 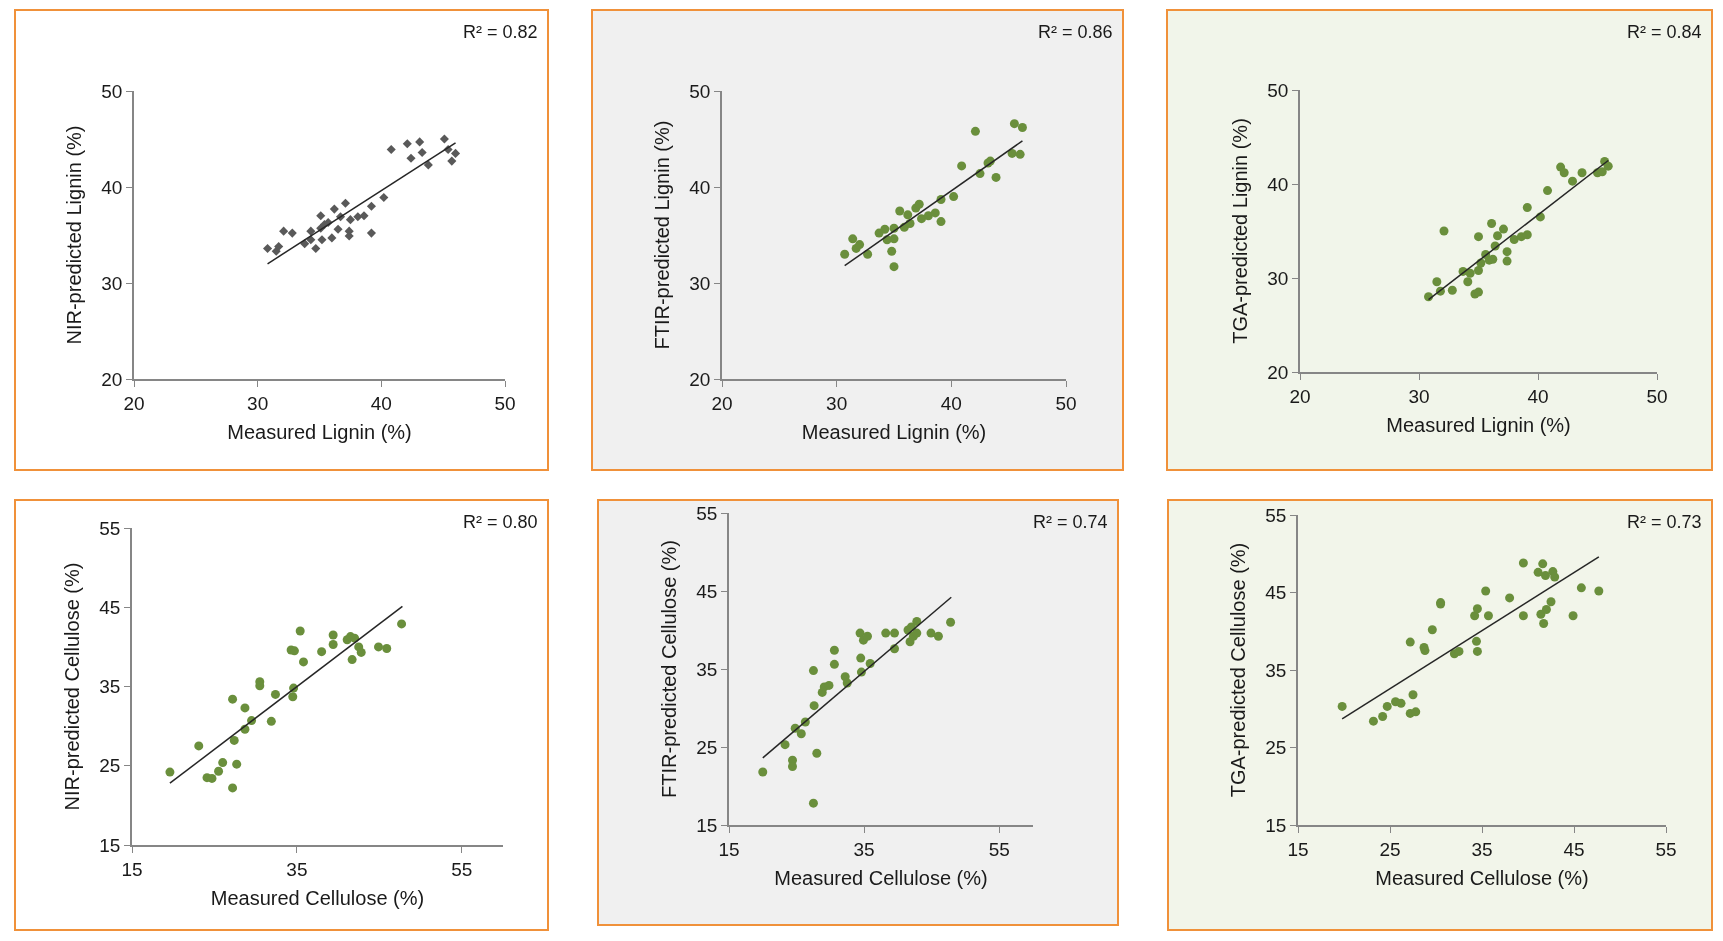 What do you see at coordinates (1390, 849) in the screenshot?
I see `x-tick-label: 25` at bounding box center [1390, 849].